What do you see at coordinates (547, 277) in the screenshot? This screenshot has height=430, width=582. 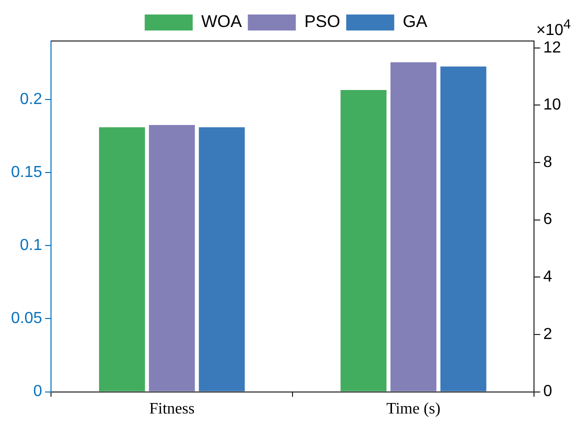 I see `y2-tick-label: 4` at bounding box center [547, 277].